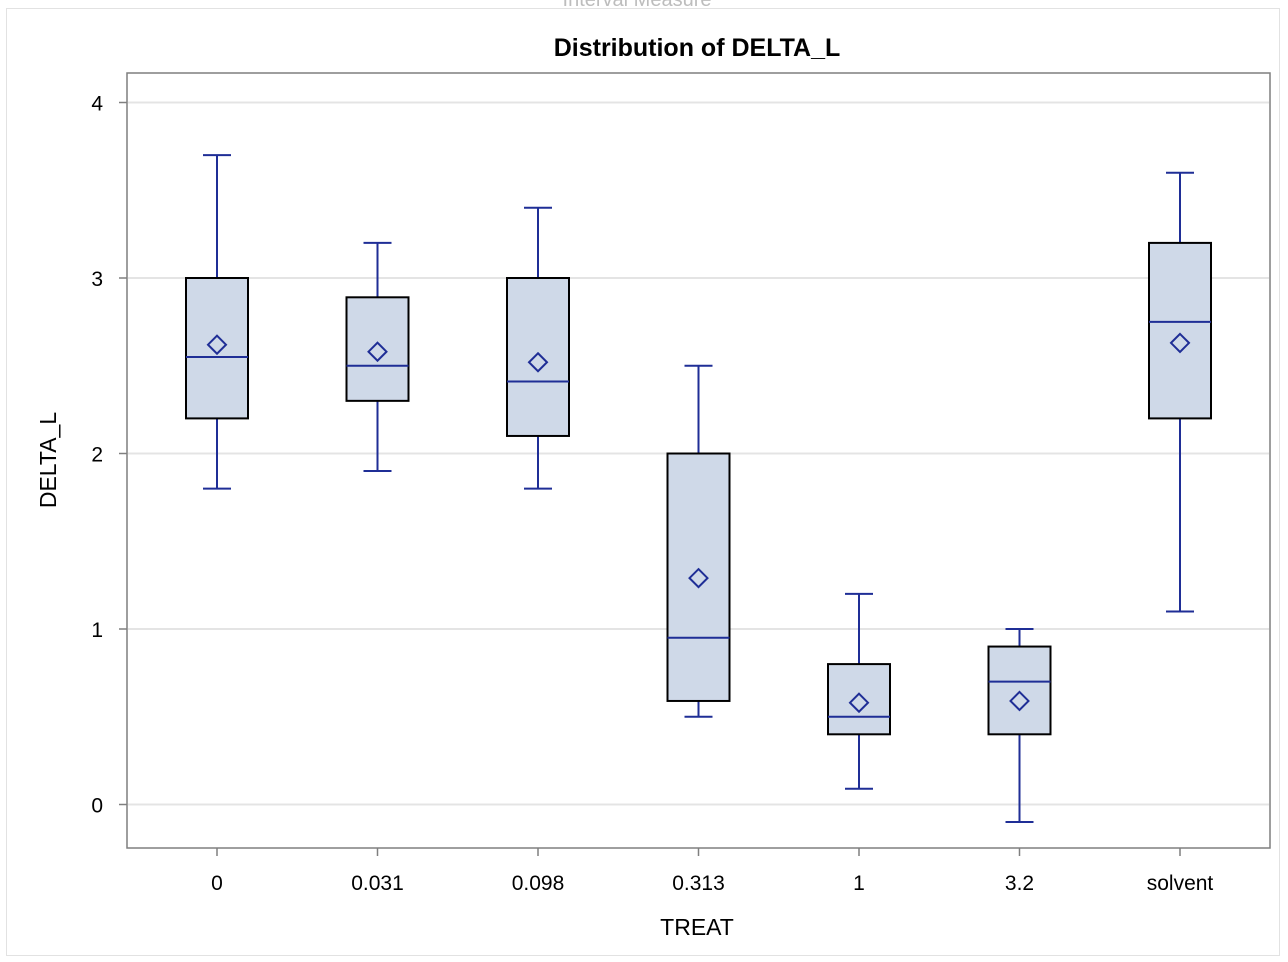 This screenshot has width=1288, height=962. Describe the element at coordinates (48, 460) in the screenshot. I see `y-axis-label: DELTA_L` at that location.